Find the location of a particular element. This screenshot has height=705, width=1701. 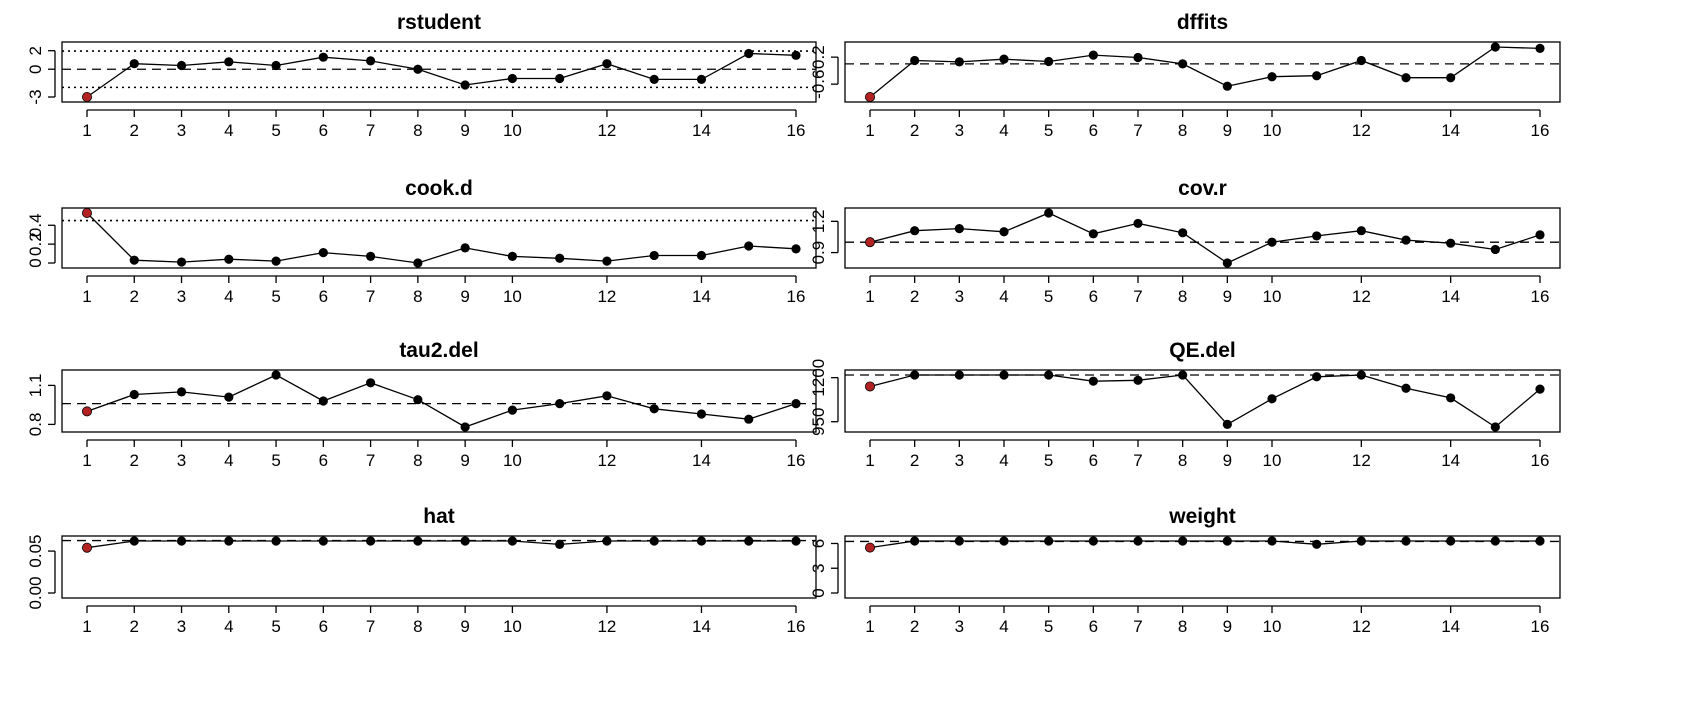

y-tick-label: 1.1 is located at coordinates (35, 386).